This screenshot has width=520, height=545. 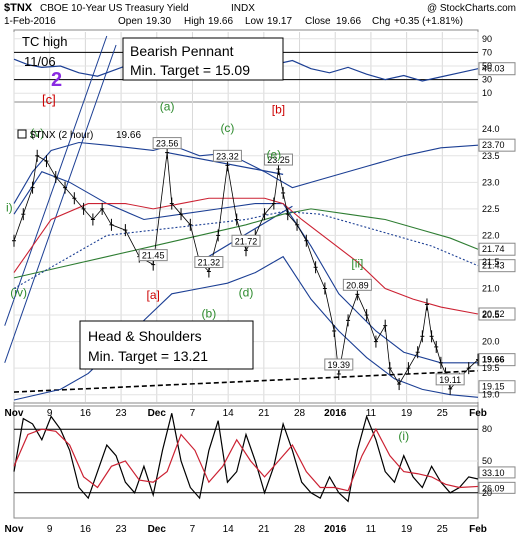 What do you see at coordinates (491, 235) in the screenshot?
I see `price-y-tick-label: 22.0` at bounding box center [491, 235].